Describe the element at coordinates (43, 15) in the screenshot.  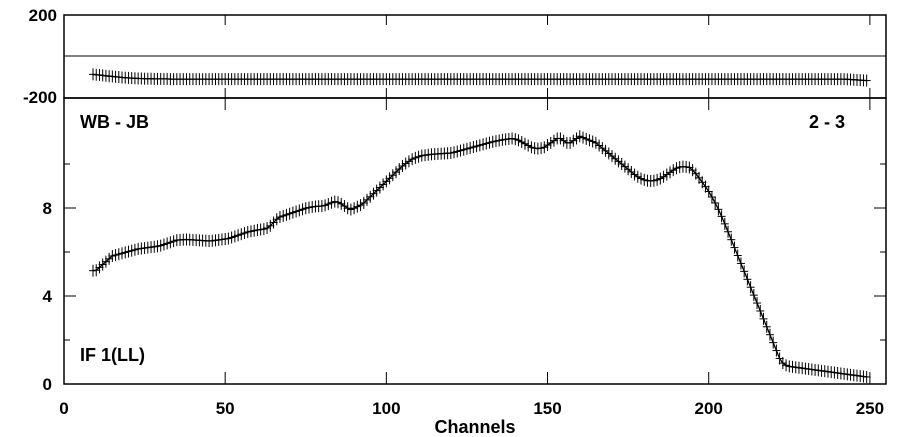
I see `phase-ytick-label-top: 200` at that location.